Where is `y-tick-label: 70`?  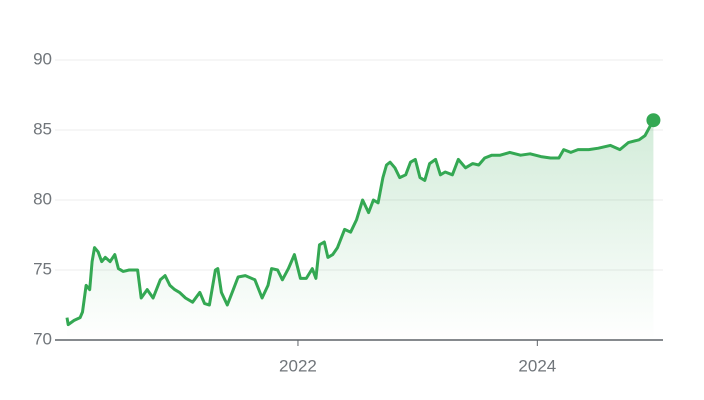
y-tick-label: 70 is located at coordinates (42, 338).